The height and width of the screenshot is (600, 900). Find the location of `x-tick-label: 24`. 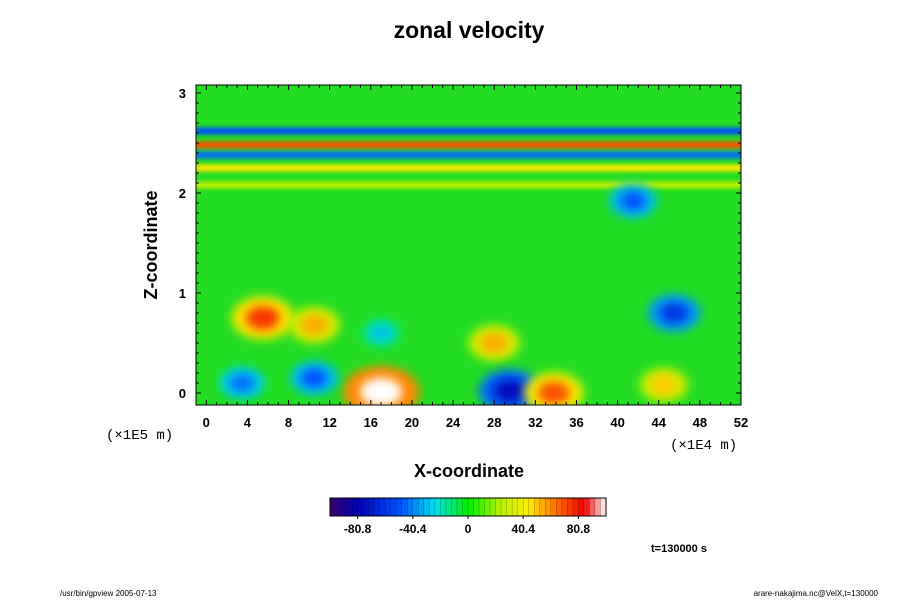

x-tick-label: 24 is located at coordinates (453, 422).